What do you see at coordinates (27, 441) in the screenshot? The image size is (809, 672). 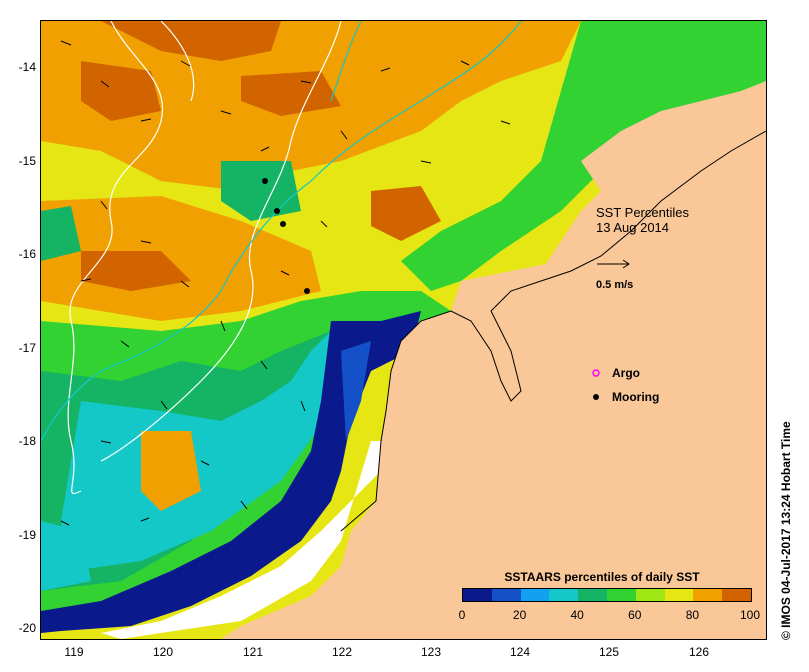 I see `y-tick-label: -18` at bounding box center [27, 441].